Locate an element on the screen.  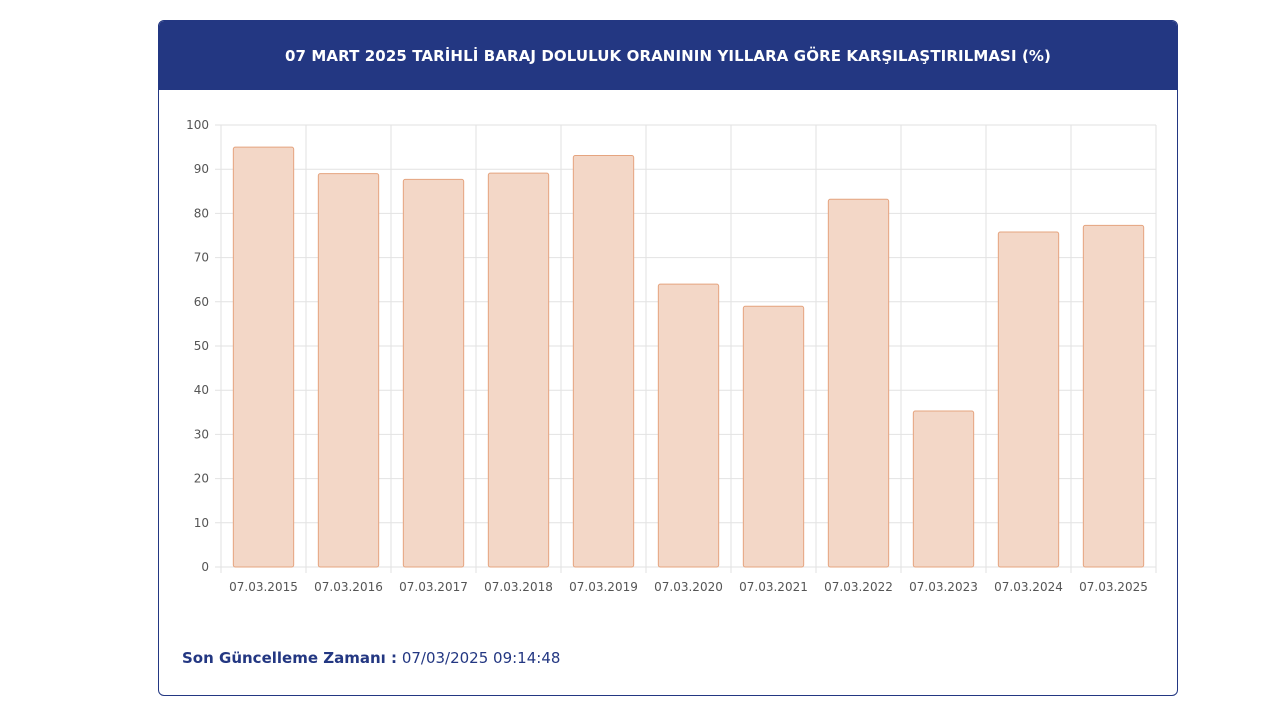
y-tick-label: 0 is located at coordinates (205, 567).